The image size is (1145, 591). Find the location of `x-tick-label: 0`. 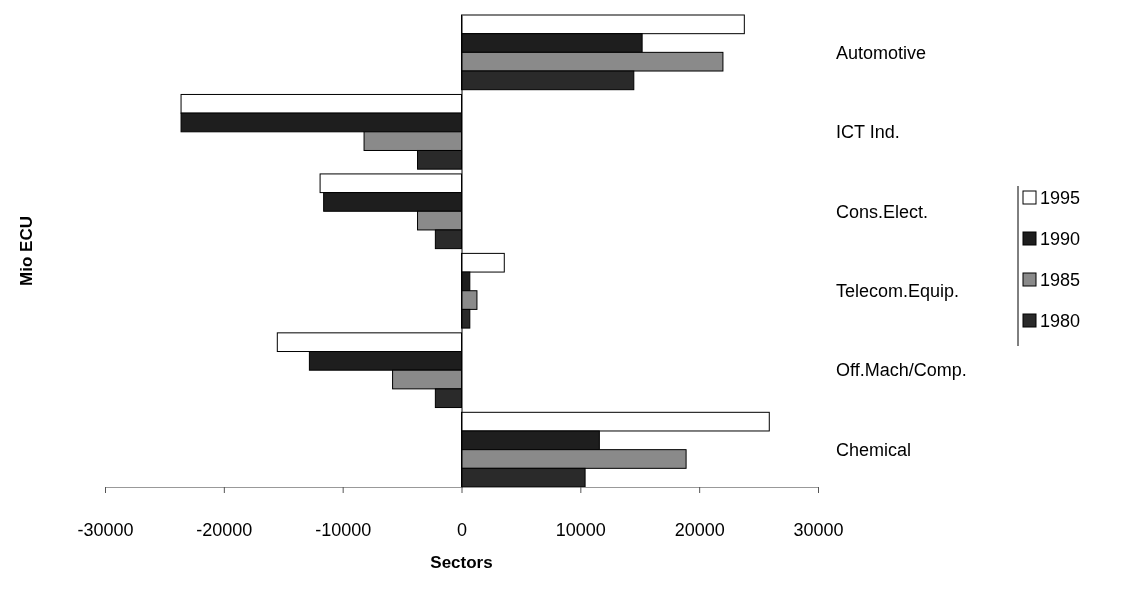

x-tick-label: 0 is located at coordinates (462, 529).